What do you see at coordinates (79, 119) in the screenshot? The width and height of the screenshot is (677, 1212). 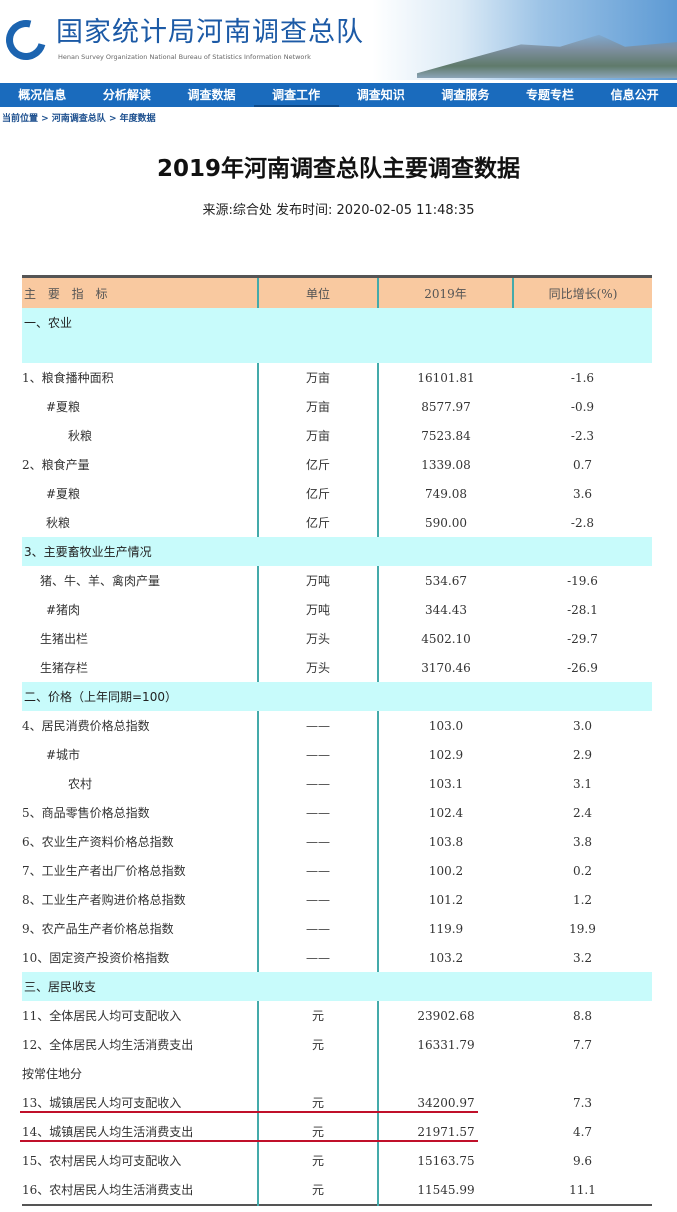 I see `breadcrumb: 当前位置 > 河南调查总队 > 年度数据` at bounding box center [79, 119].